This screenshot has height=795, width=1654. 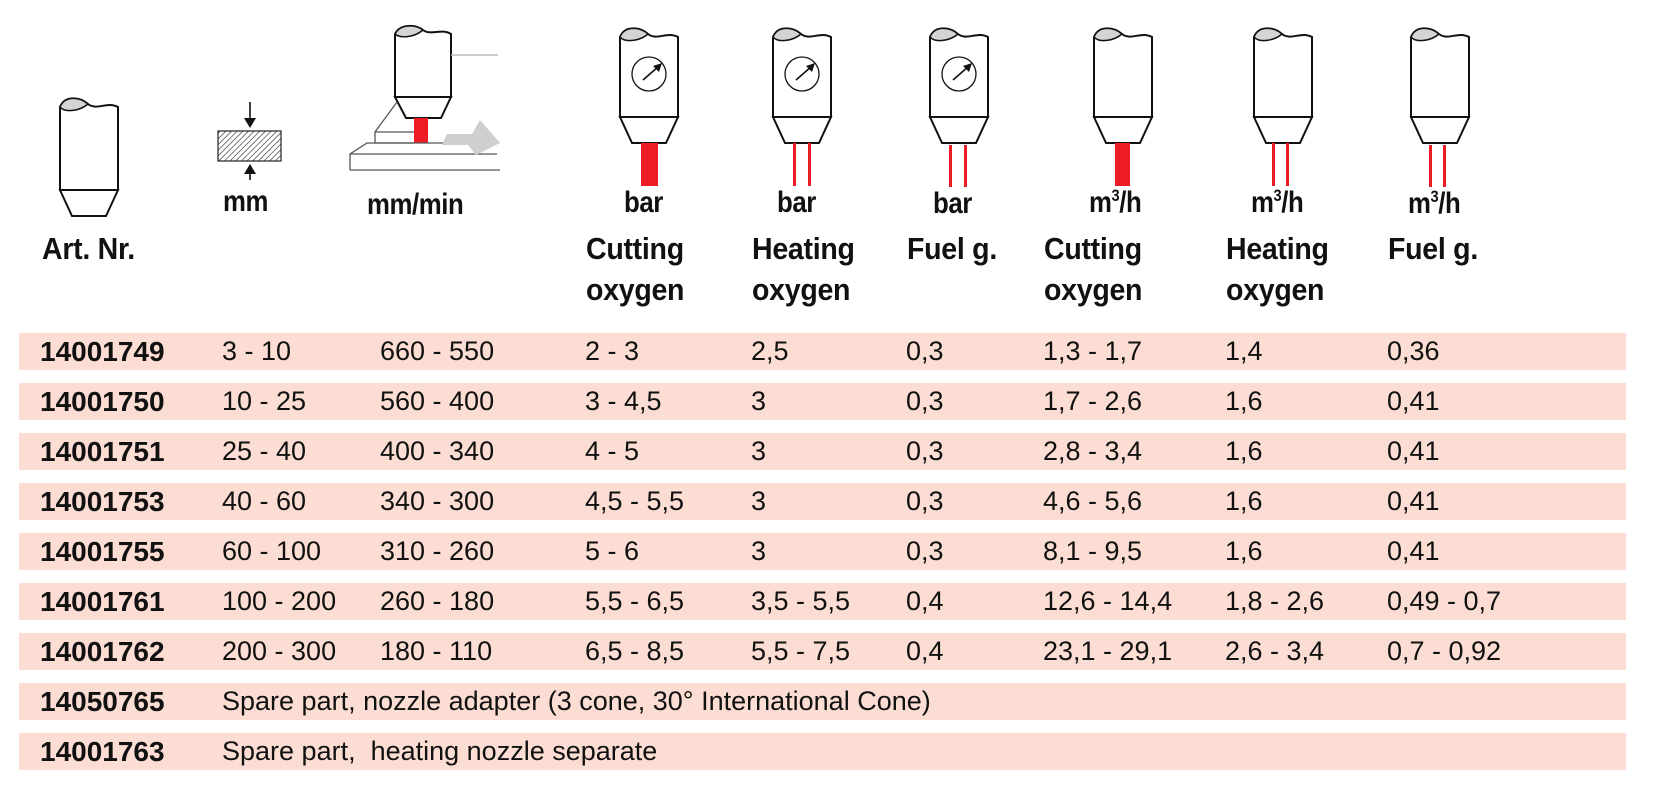 I want to click on thickness-cell: 10 - 25, so click(x=264, y=401).